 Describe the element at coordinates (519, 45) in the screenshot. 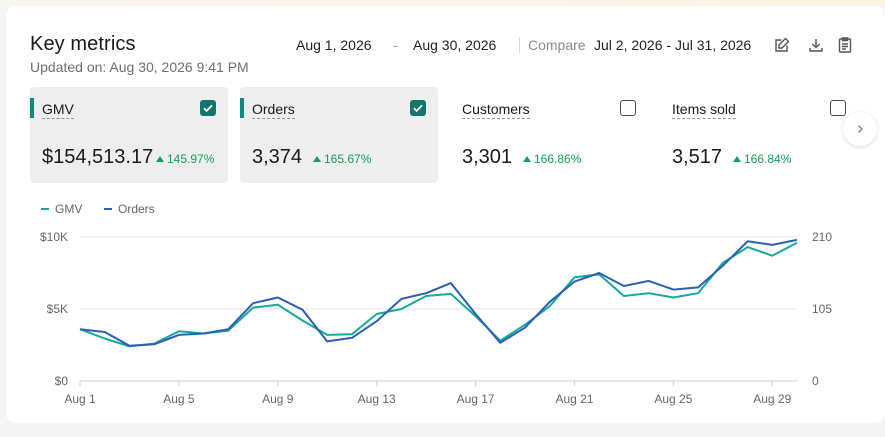

I see `date-range-divider` at that location.